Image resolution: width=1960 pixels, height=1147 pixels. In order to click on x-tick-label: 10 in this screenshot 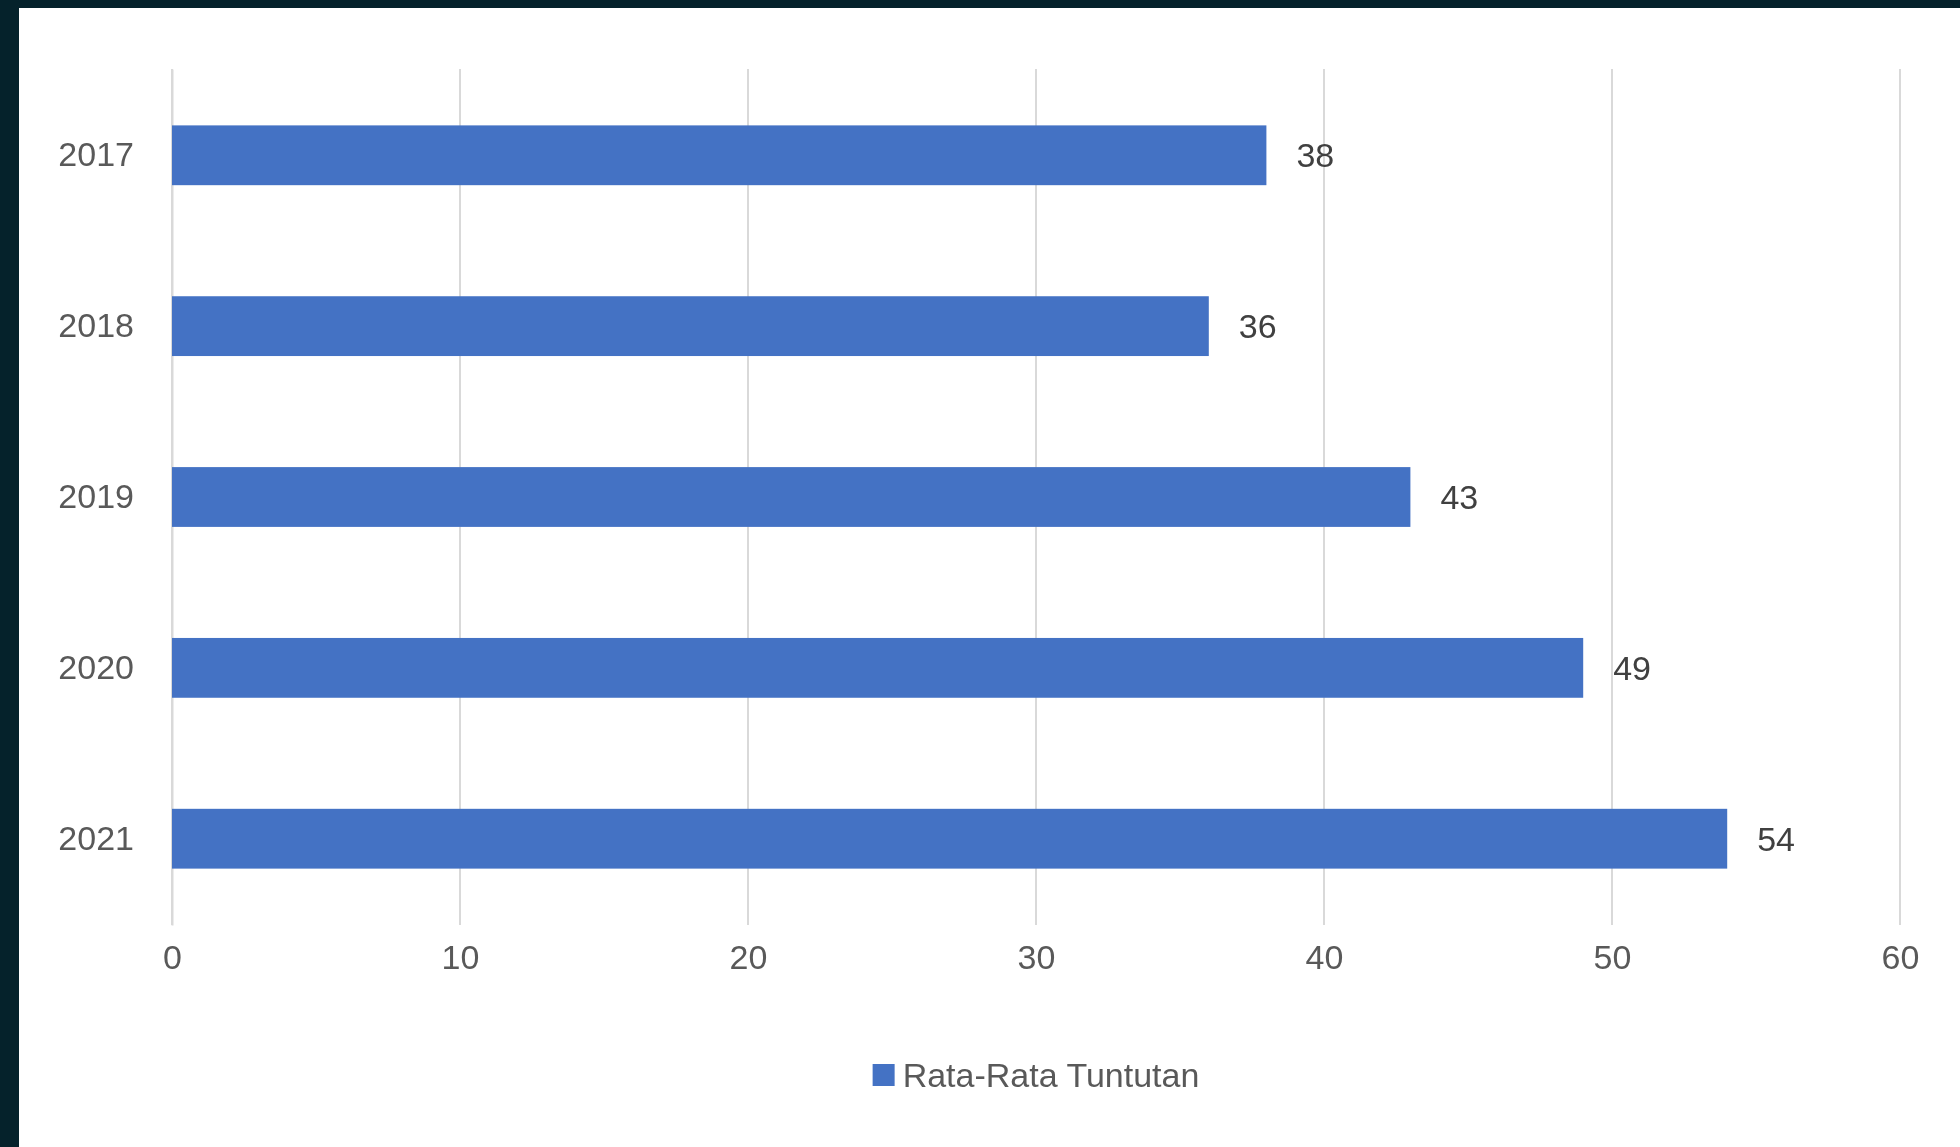, I will do `click(460, 957)`.